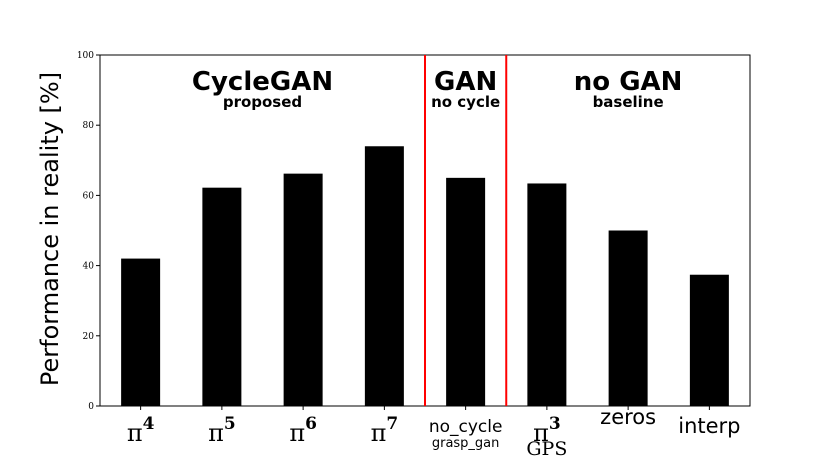 Image resolution: width=830 pixels, height=457 pixels. Describe the element at coordinates (89, 337) in the screenshot. I see `y-tick-label-1: 20` at that location.